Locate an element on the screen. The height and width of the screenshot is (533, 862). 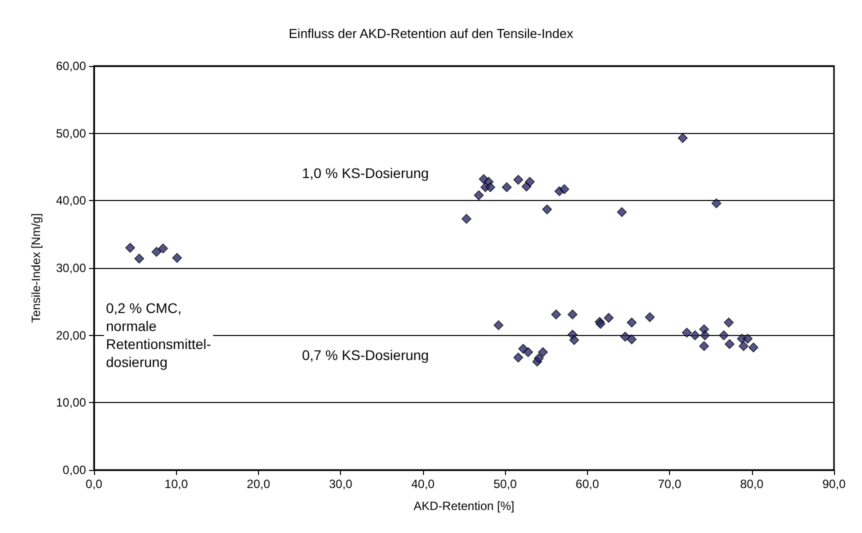
y-tick-label: 50,00 is located at coordinates (71, 133).